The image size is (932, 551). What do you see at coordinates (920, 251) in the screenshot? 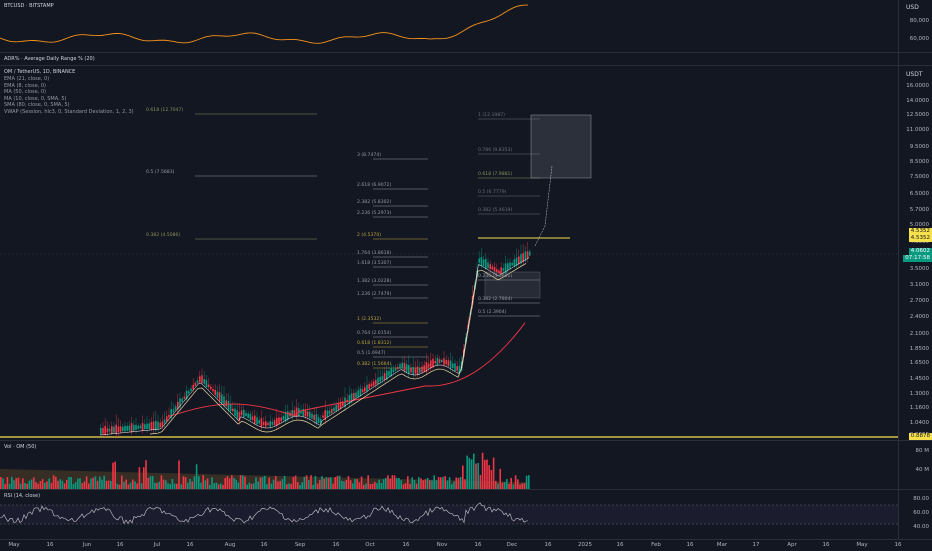
I see `price-badge: 4.0602` at bounding box center [920, 251].